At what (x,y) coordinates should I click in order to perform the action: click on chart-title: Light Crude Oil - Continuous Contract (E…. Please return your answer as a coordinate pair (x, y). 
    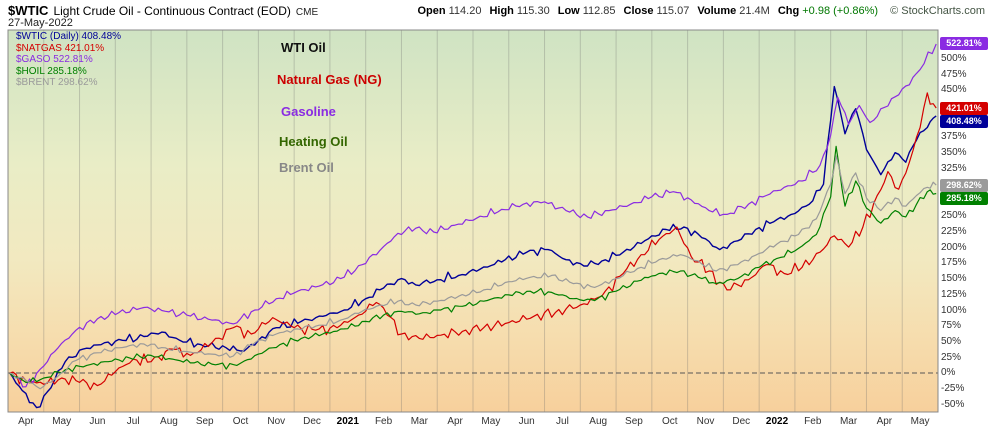
    Looking at the image, I should click on (172, 11).